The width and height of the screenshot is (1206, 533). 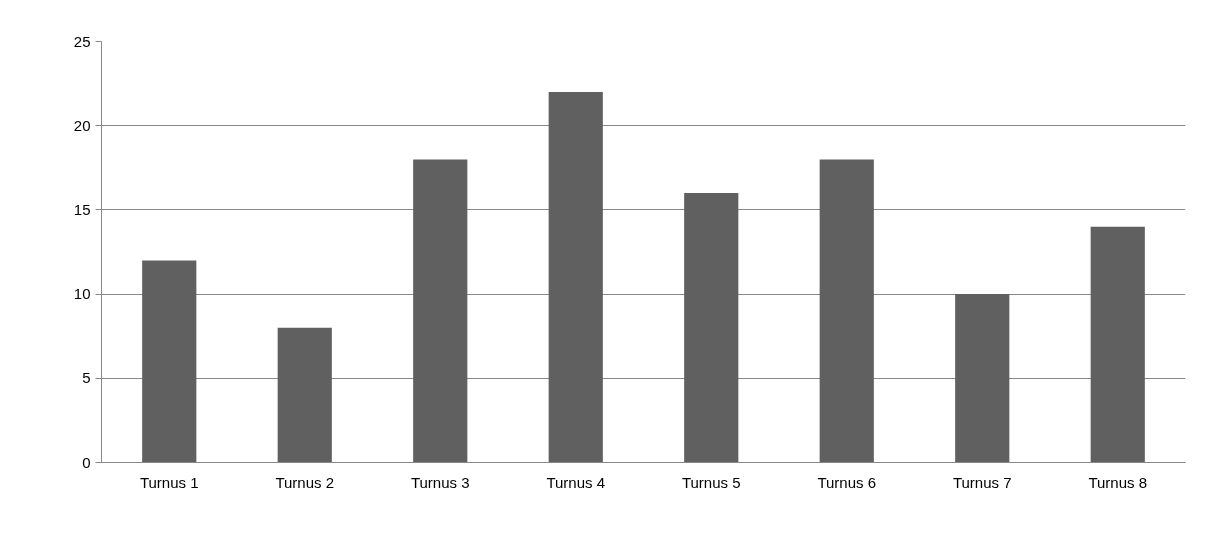 I want to click on x-tick-label: Turnus 2, so click(x=305, y=482).